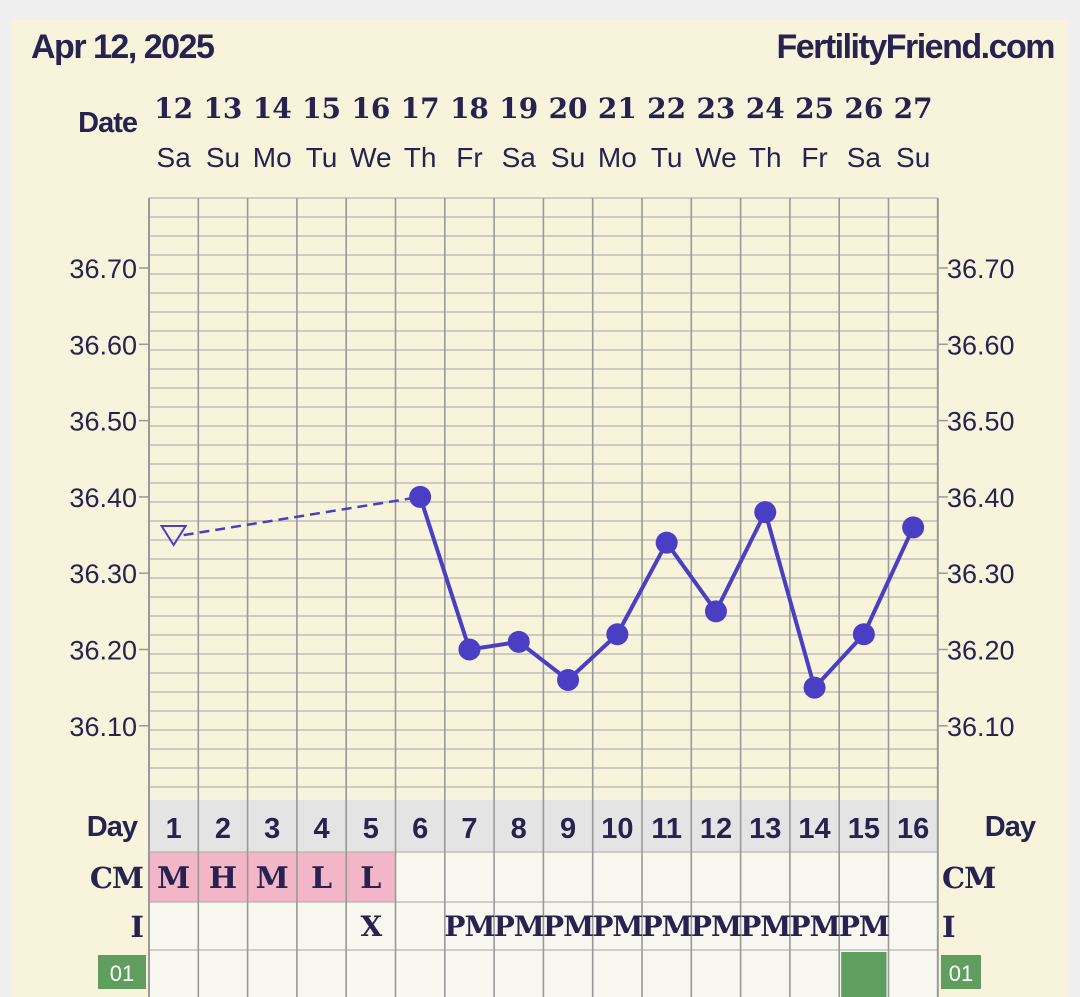  I want to click on cycle-day-number: 5, so click(371, 829).